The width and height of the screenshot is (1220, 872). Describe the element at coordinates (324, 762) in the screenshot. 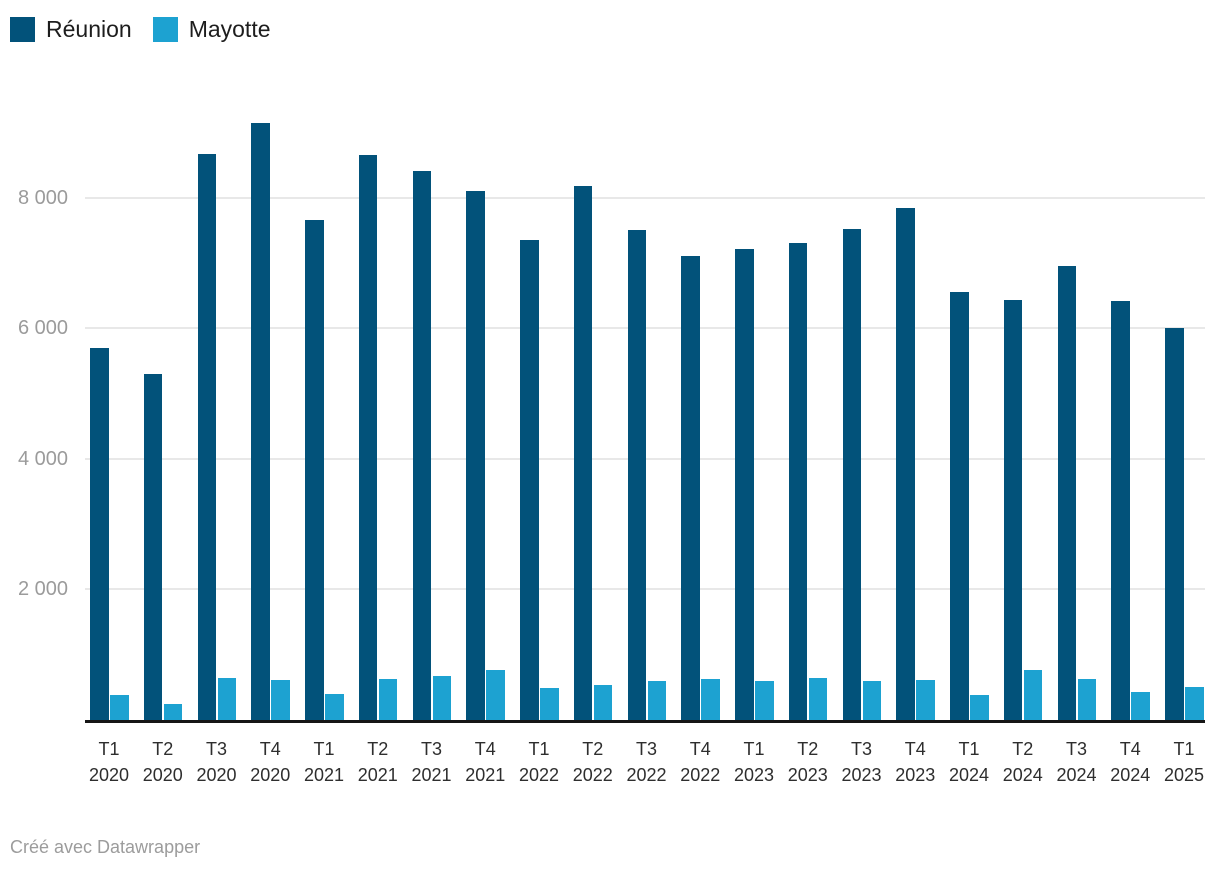

I see `x-axis-label: T1 2021` at that location.